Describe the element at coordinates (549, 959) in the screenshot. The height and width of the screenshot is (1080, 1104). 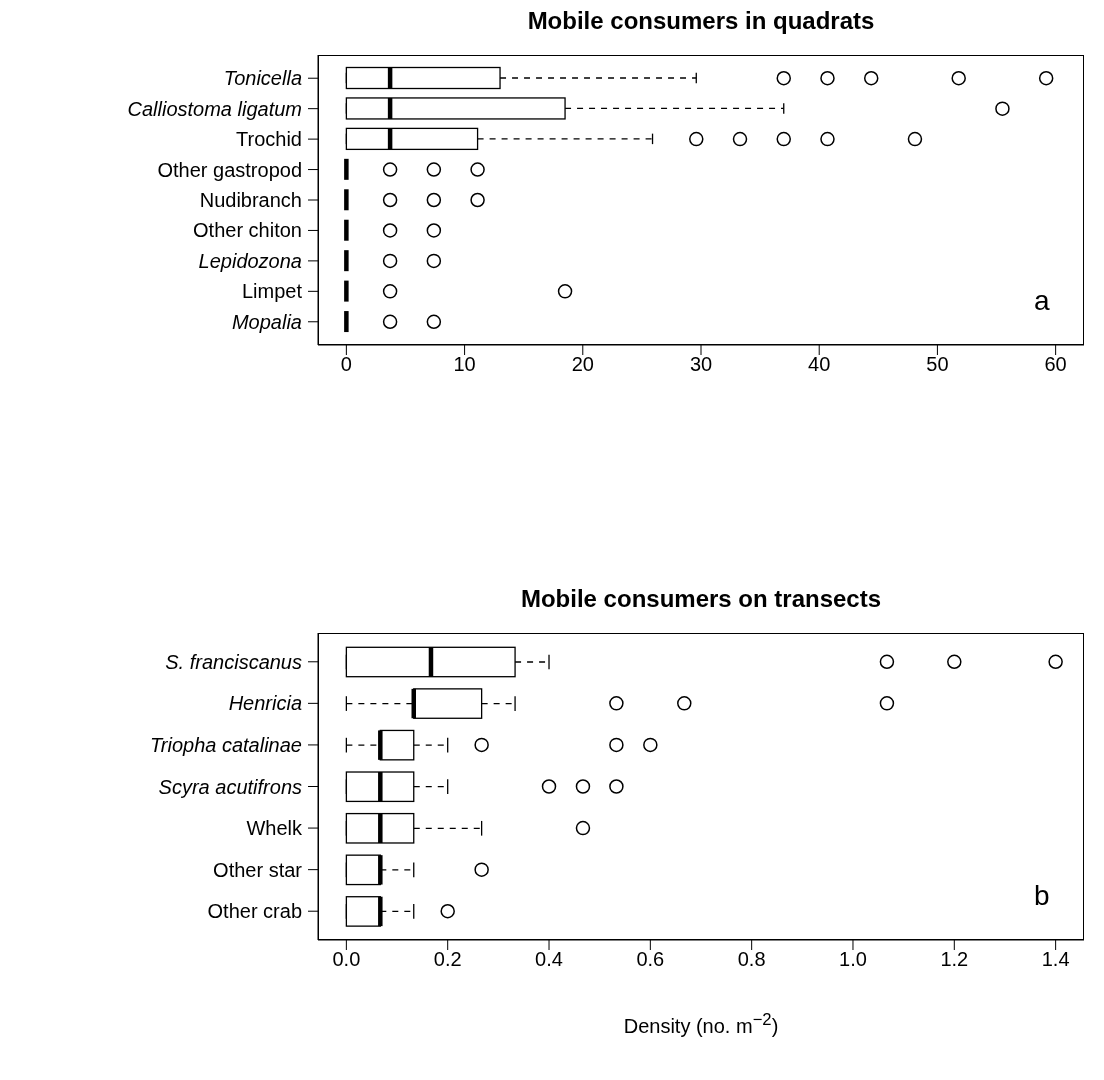
I see `x-tick-label: 0.4` at that location.